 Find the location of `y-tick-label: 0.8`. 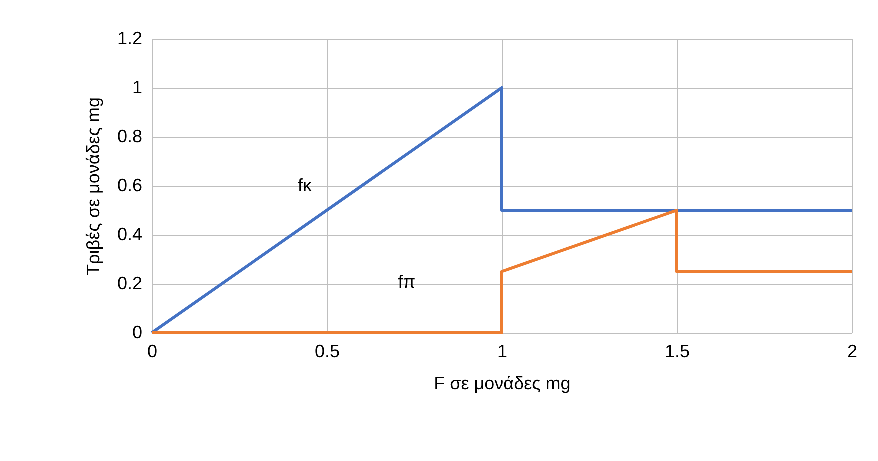

y-tick-label: 0.8 is located at coordinates (129, 136).